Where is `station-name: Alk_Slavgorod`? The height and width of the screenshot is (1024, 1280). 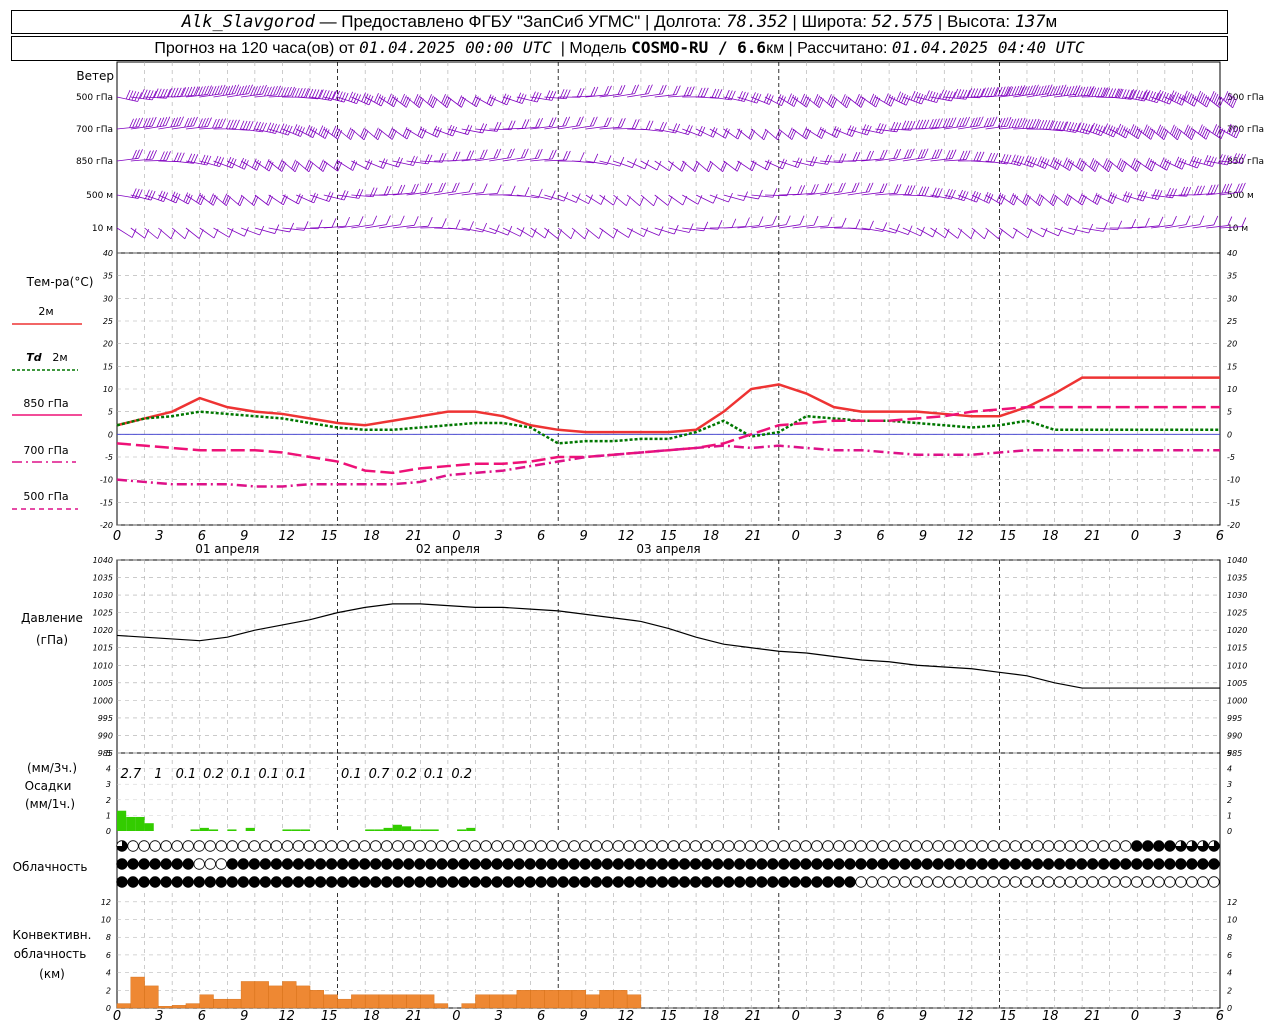
station-name: Alk_Slavgorod is located at coordinates (248, 22).